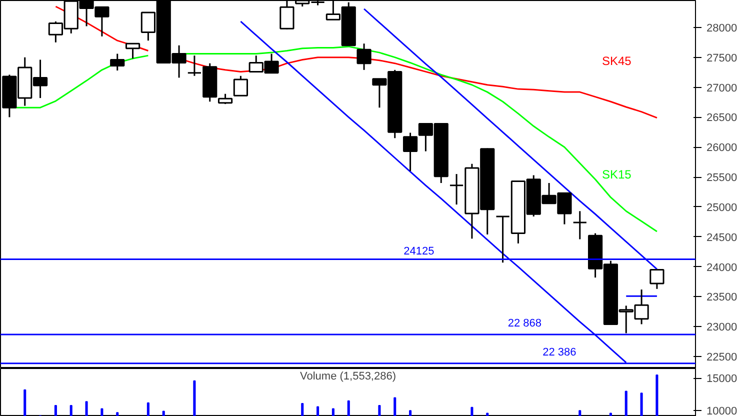  I want to click on text: SK45, so click(617, 61).